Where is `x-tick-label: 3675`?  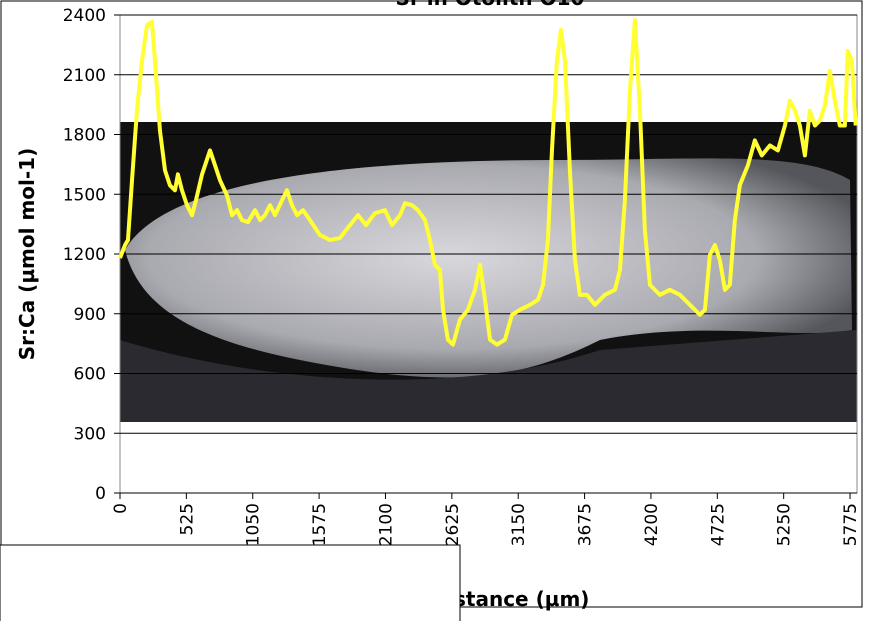
x-tick-label: 3675 is located at coordinates (586, 524).